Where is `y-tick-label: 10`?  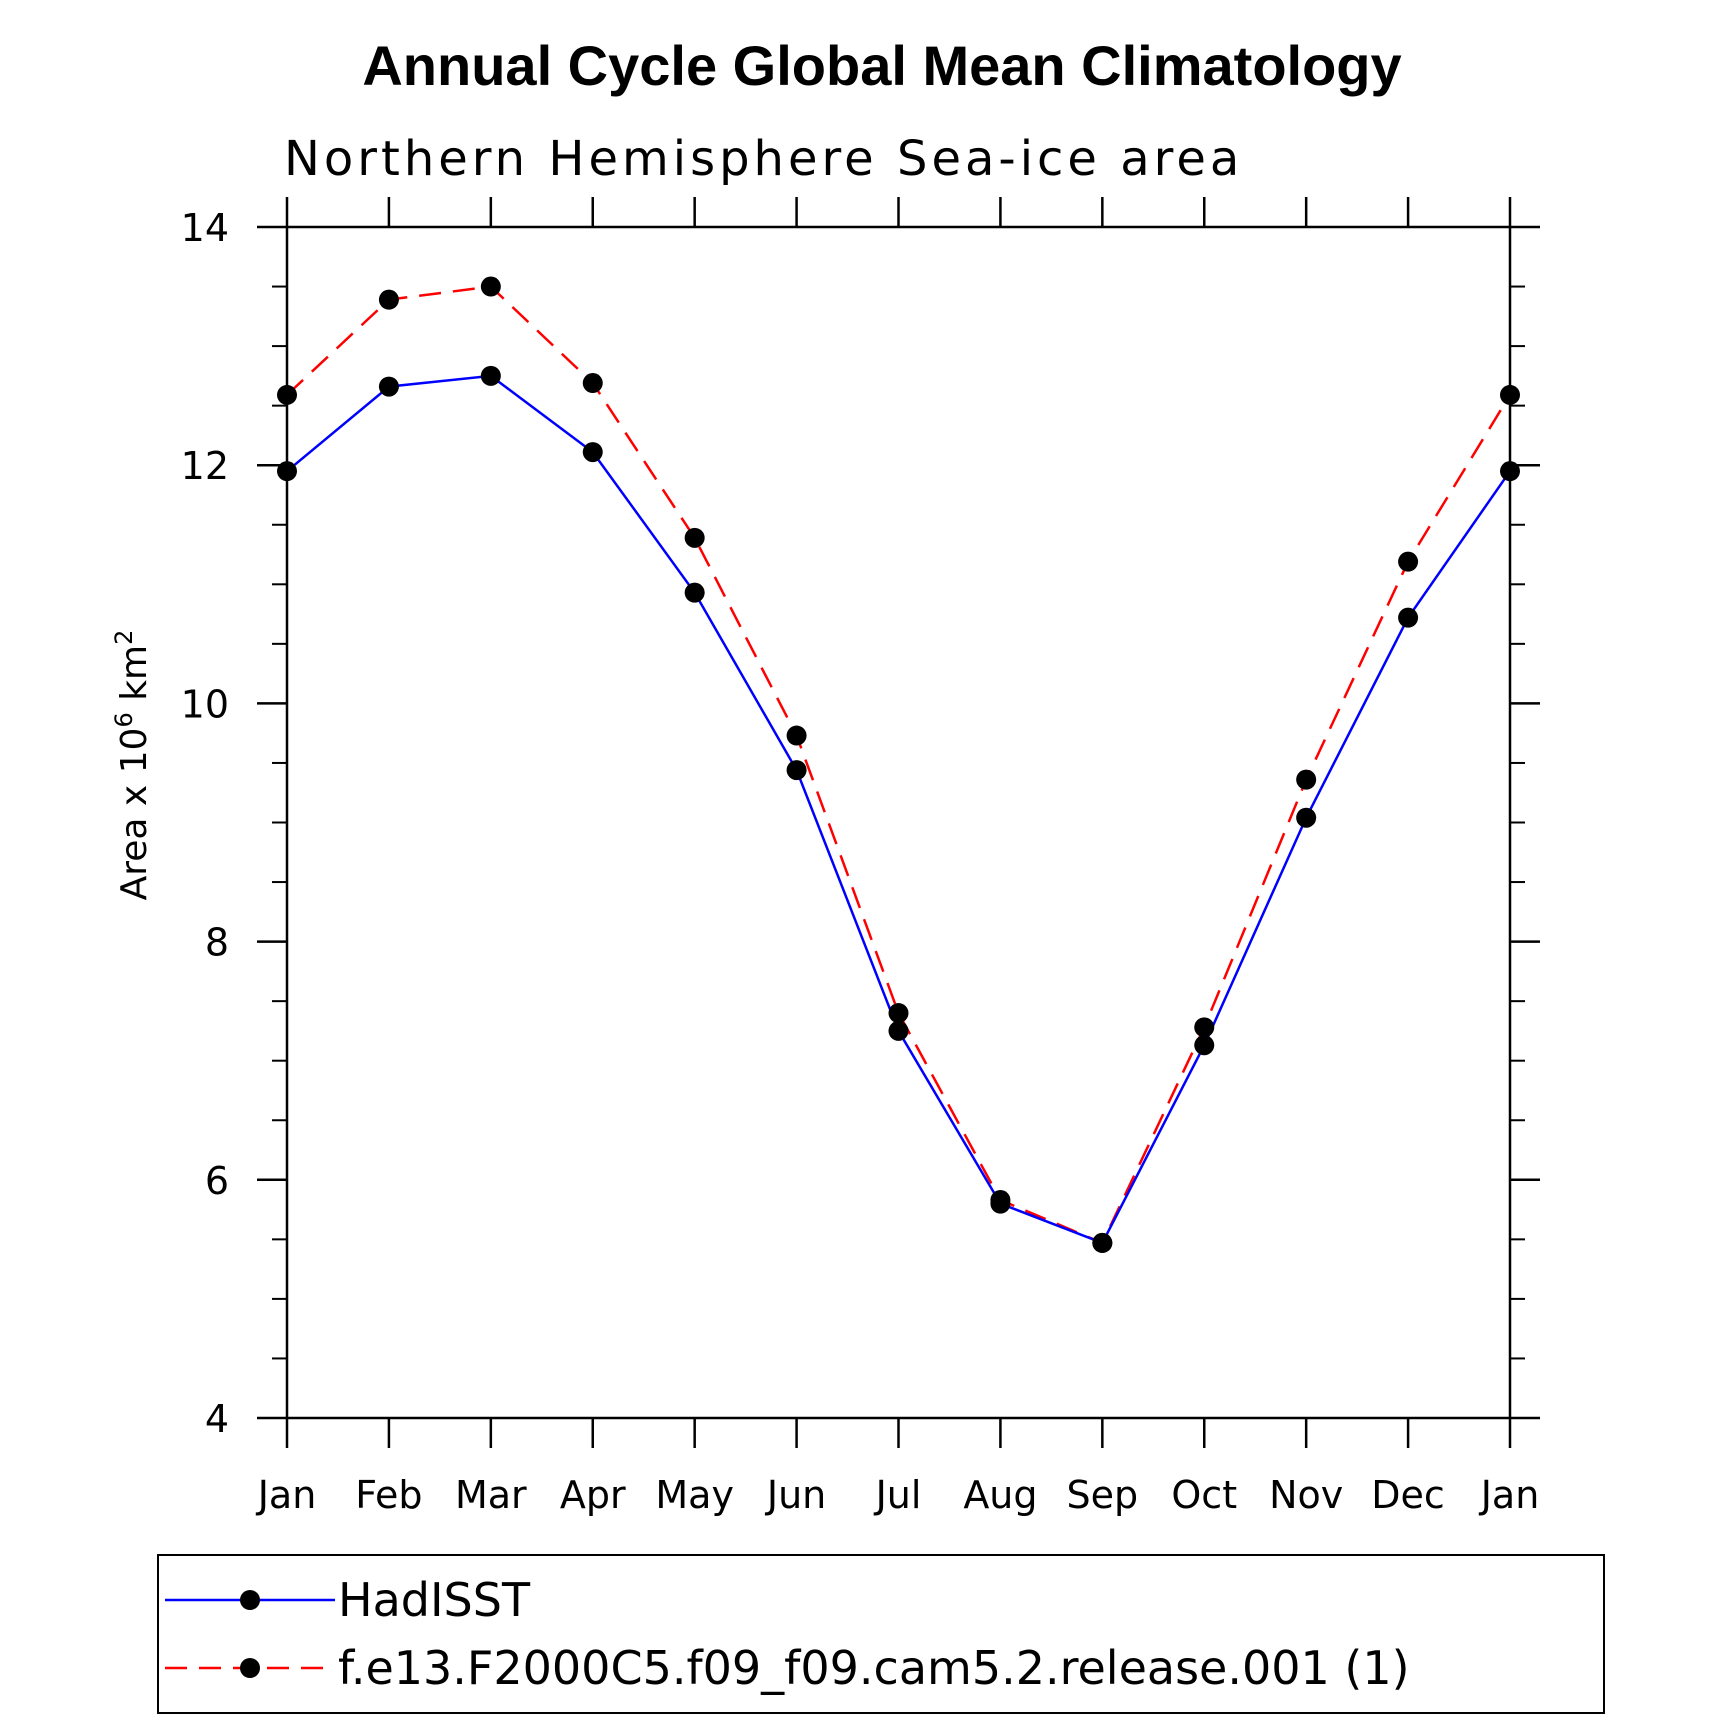
y-tick-label: 10 is located at coordinates (205, 704).